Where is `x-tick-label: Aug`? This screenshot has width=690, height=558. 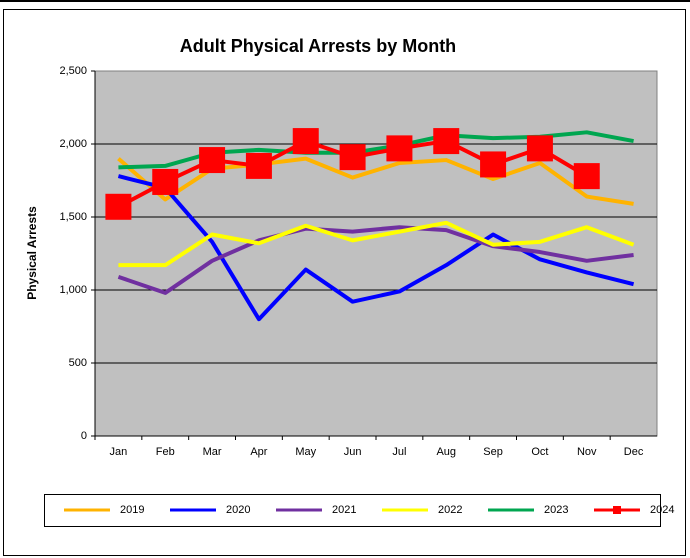 x-tick-label: Aug is located at coordinates (446, 452).